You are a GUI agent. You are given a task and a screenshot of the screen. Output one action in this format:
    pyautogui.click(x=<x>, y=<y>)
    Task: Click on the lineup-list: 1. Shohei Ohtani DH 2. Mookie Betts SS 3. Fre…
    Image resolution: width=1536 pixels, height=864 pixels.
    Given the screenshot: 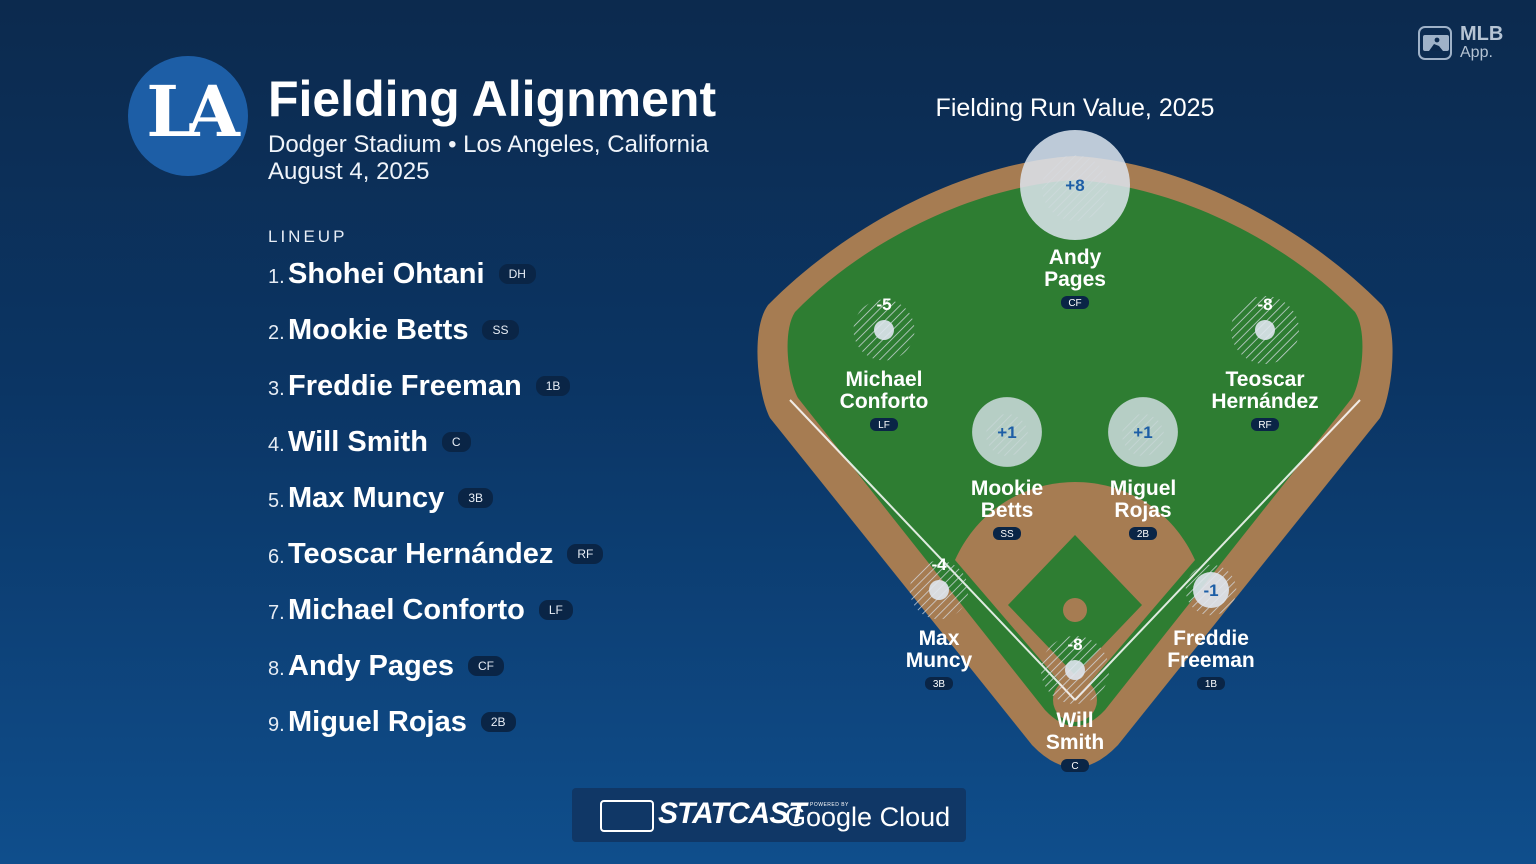 What is the action you would take?
    pyautogui.click(x=436, y=510)
    